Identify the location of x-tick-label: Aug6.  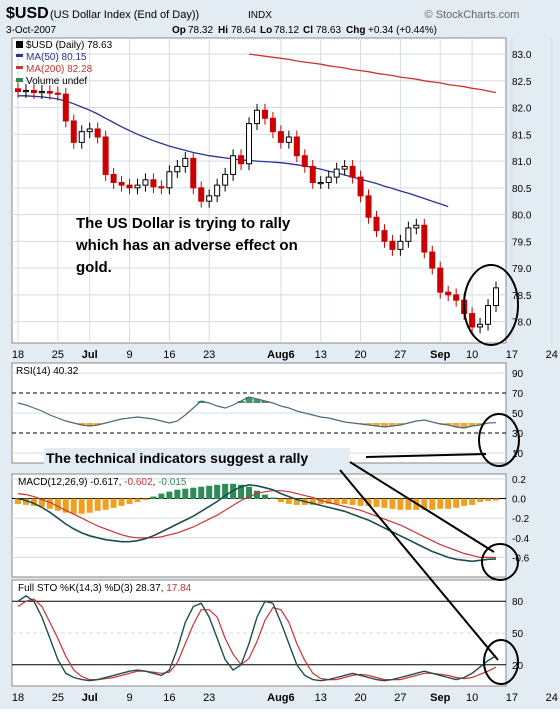
(281, 355).